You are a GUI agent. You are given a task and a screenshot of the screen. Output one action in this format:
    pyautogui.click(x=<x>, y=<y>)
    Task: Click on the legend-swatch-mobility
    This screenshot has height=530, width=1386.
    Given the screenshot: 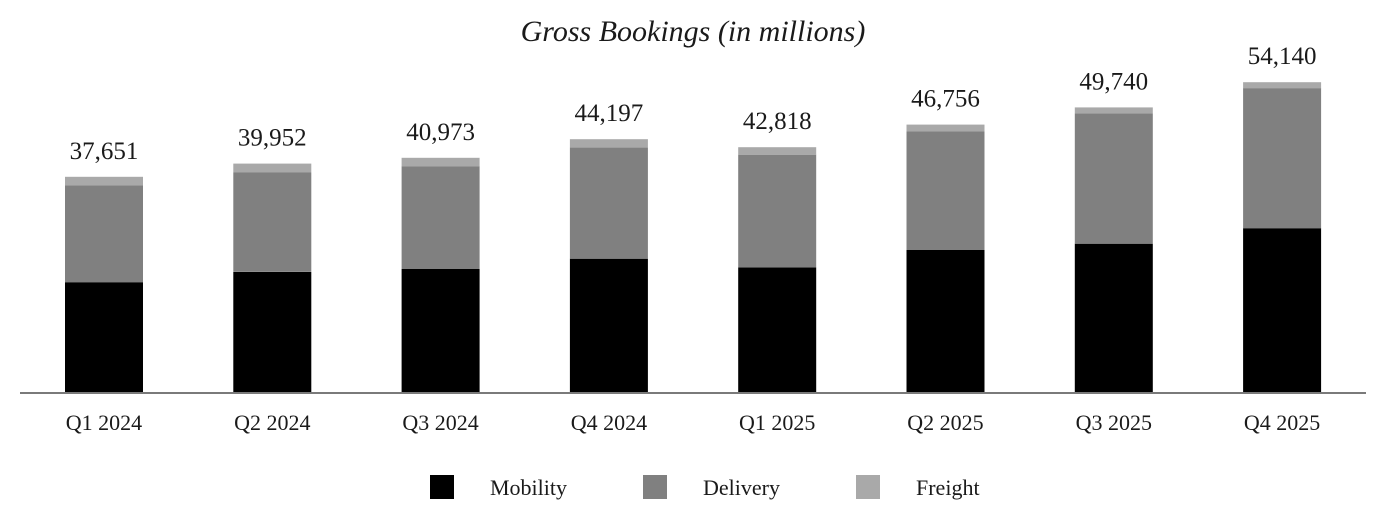 What is the action you would take?
    pyautogui.click(x=442, y=487)
    